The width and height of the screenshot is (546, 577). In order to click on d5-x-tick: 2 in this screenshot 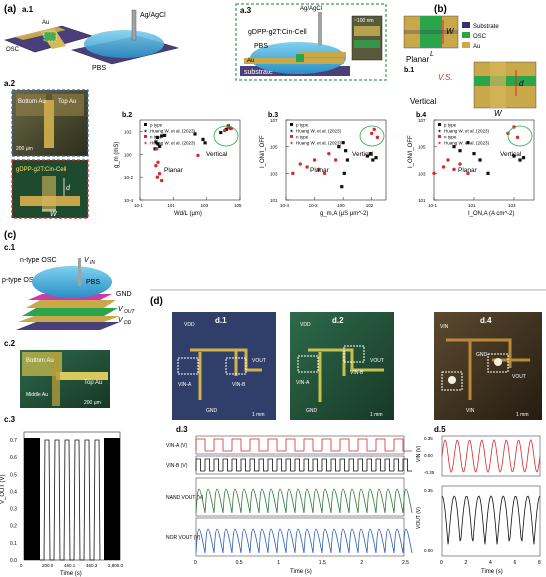, I will do `click(466, 563)`.